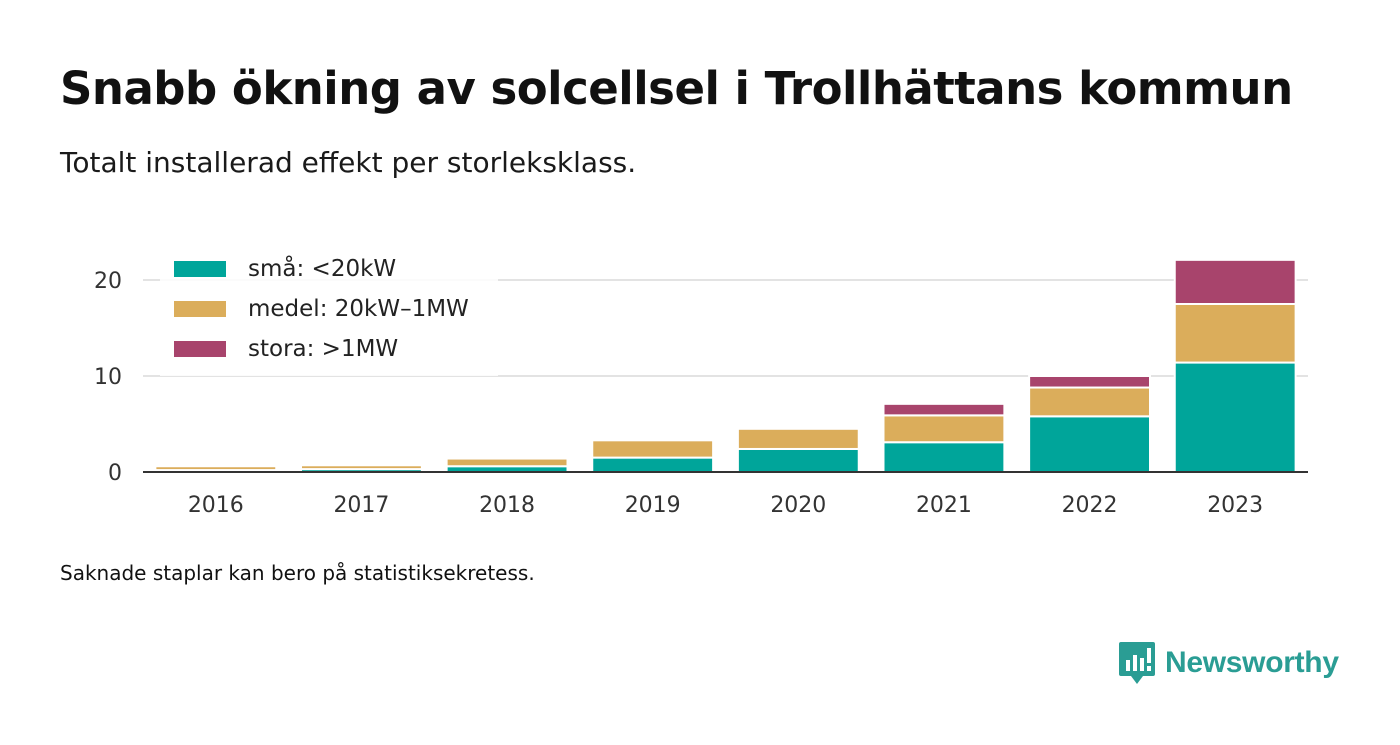 Image resolution: width=1400 pixels, height=745 pixels. What do you see at coordinates (216, 505) in the screenshot?
I see `x-tick-label-2016: 2016` at bounding box center [216, 505].